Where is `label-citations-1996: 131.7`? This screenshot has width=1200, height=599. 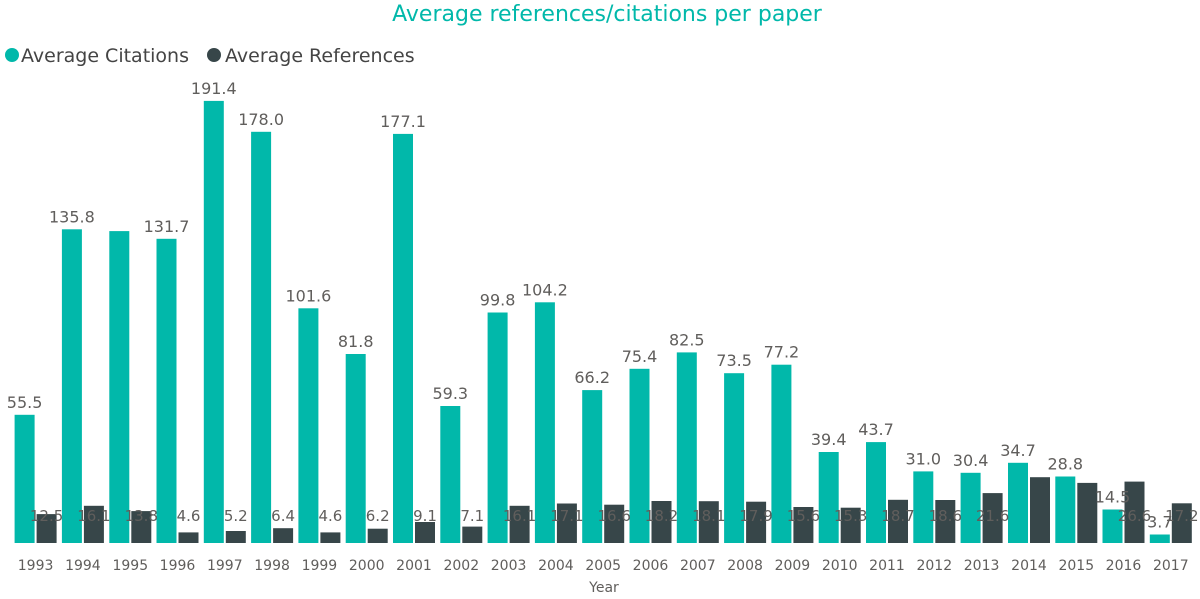 label-citations-1996: 131.7 is located at coordinates (167, 226).